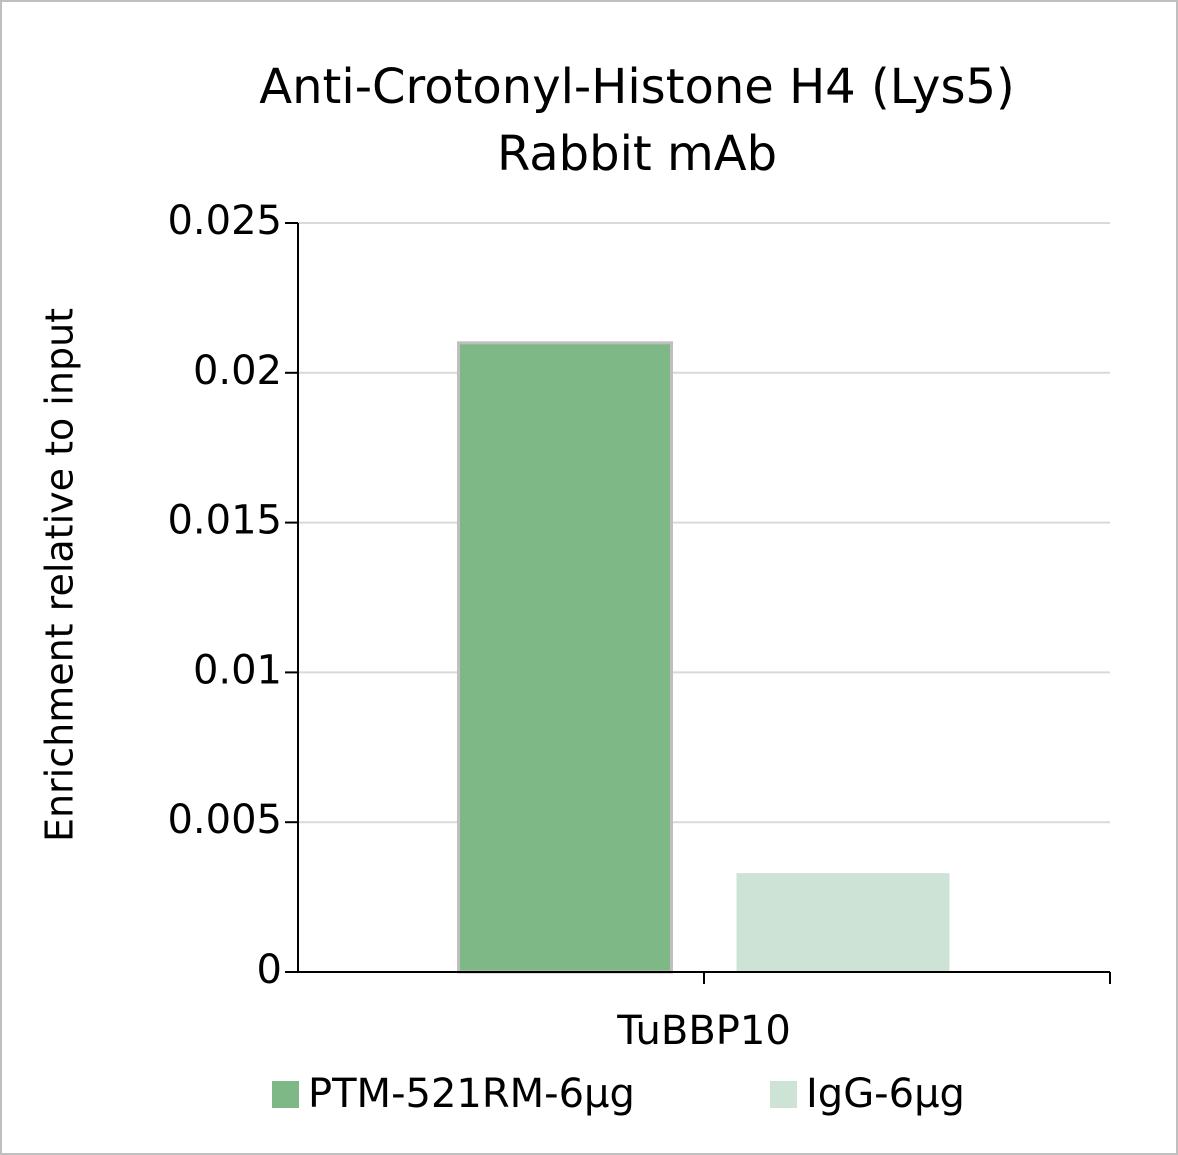  Describe the element at coordinates (224, 820) in the screenshot. I see `y-tick-label: 0.005` at that location.